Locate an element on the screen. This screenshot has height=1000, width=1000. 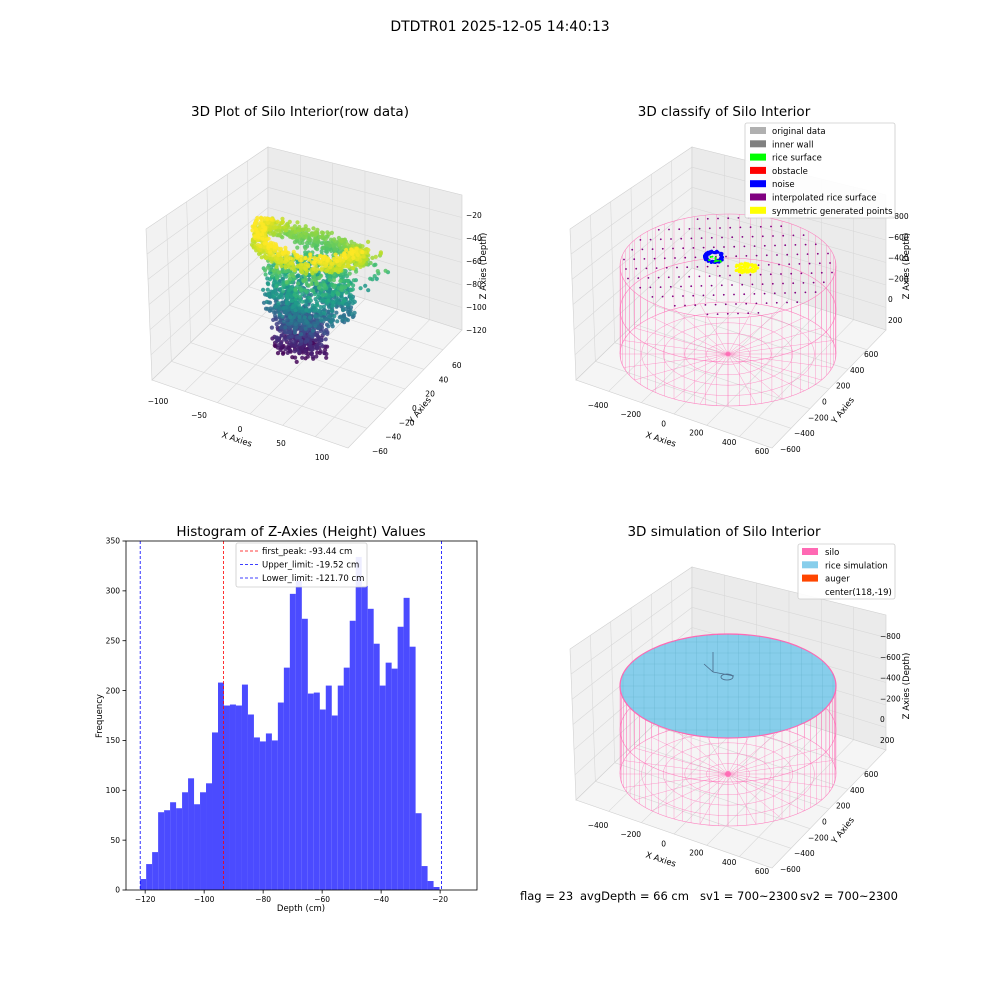
legend-frame is located at coordinates (846, 571).